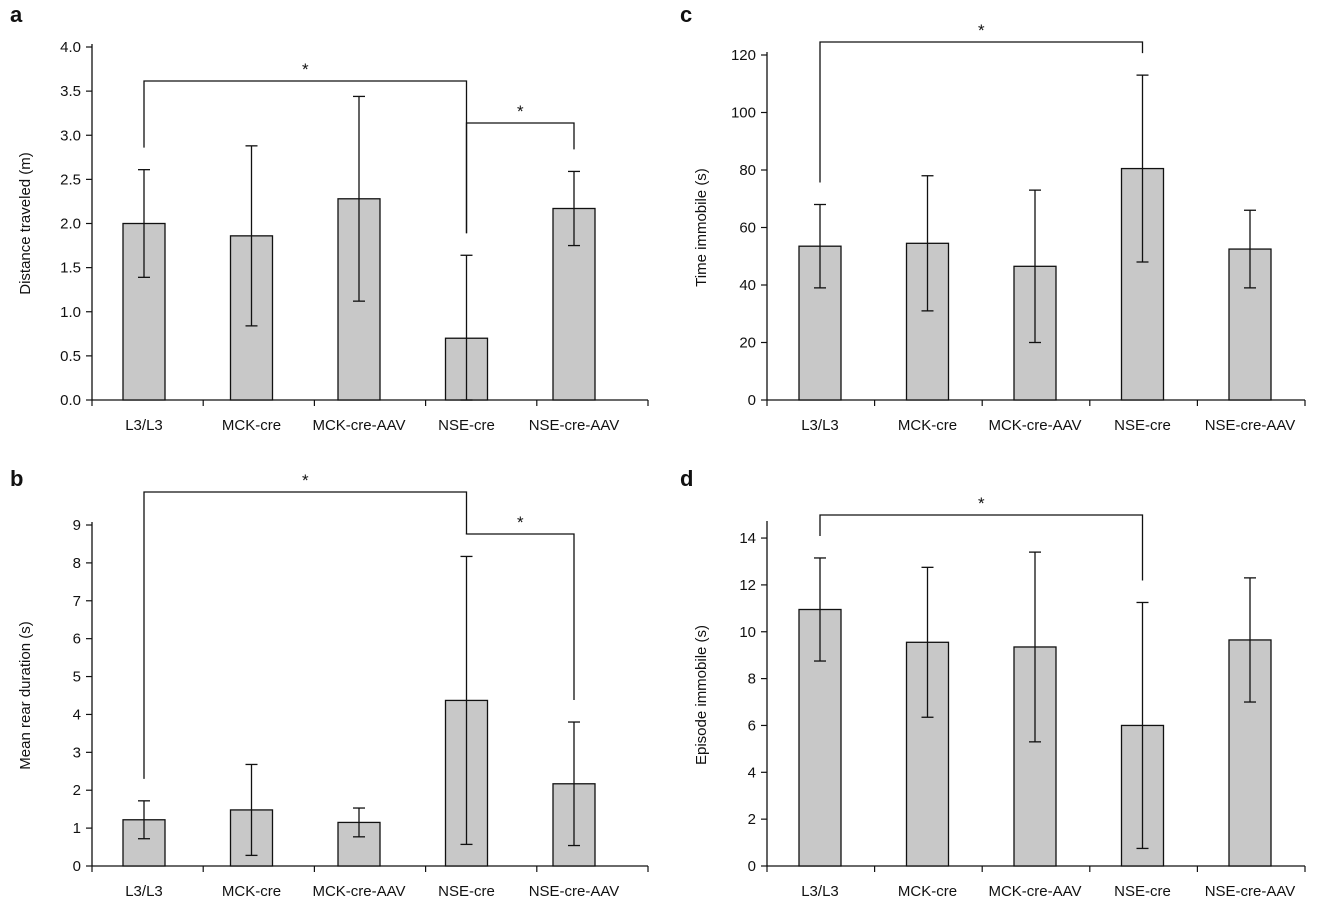 The image size is (1319, 900). What do you see at coordinates (743, 113) in the screenshot?
I see `y-tick-label: 100` at bounding box center [743, 113].